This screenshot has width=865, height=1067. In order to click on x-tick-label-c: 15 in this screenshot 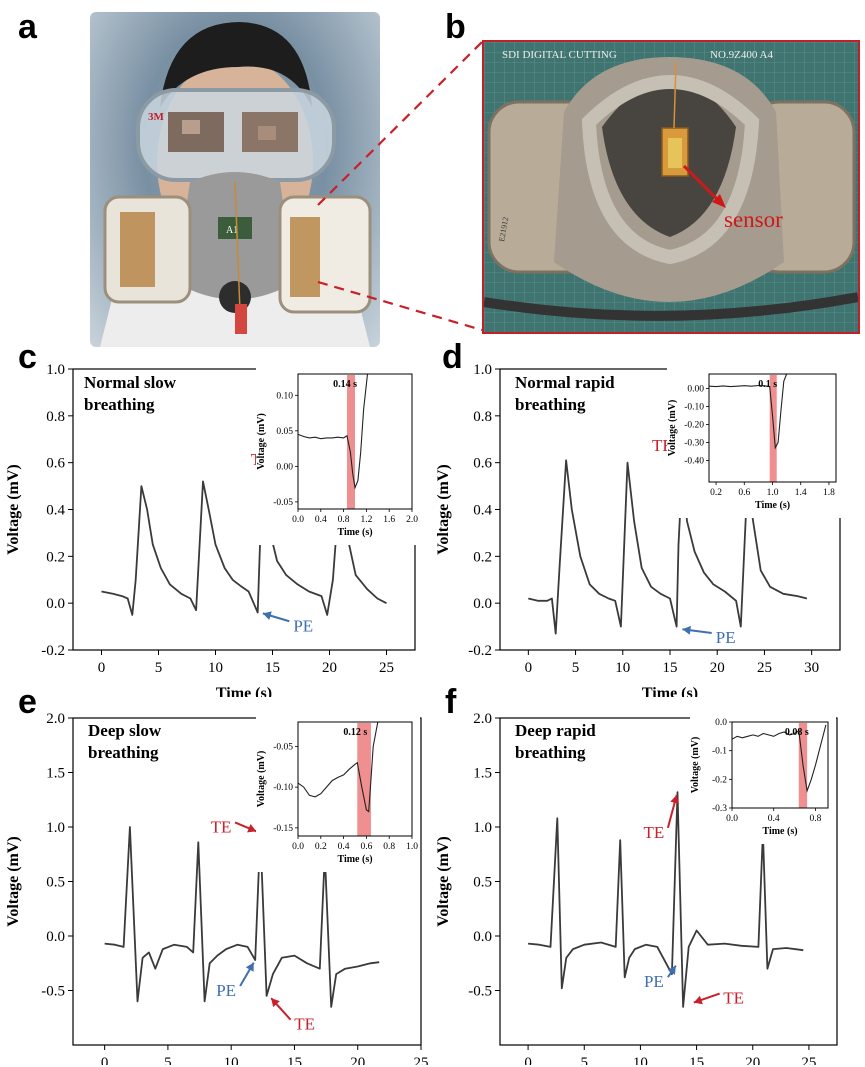, I will do `click(272, 668)`.